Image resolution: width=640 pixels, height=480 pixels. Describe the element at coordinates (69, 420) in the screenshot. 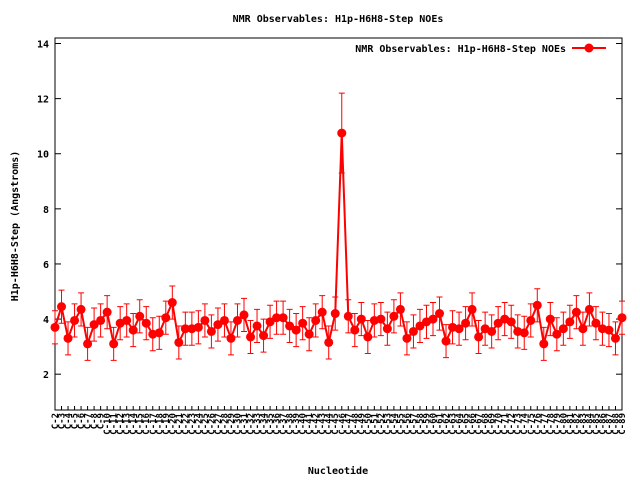

I see `x-tick-label: C-4` at that location.